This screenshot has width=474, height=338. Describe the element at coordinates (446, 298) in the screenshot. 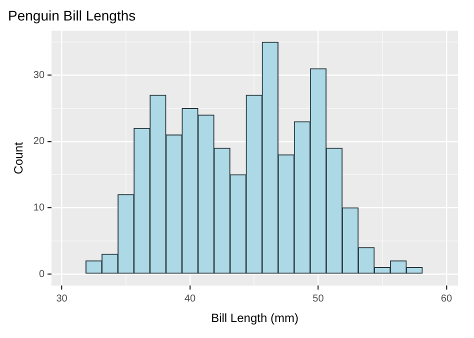

I see `x-tick-label: 60` at that location.